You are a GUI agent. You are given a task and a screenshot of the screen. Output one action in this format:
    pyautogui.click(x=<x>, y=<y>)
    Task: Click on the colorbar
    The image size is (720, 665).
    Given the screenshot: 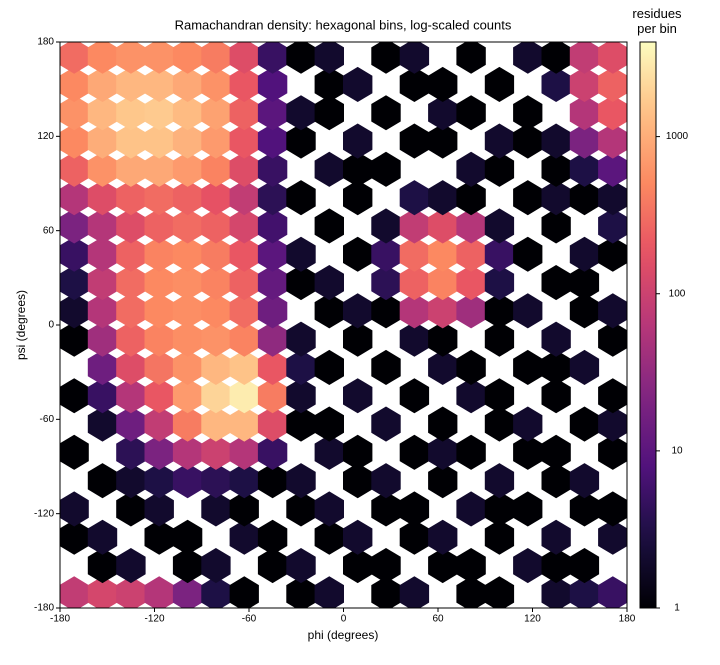 What is the action you would take?
    pyautogui.click(x=648, y=325)
    